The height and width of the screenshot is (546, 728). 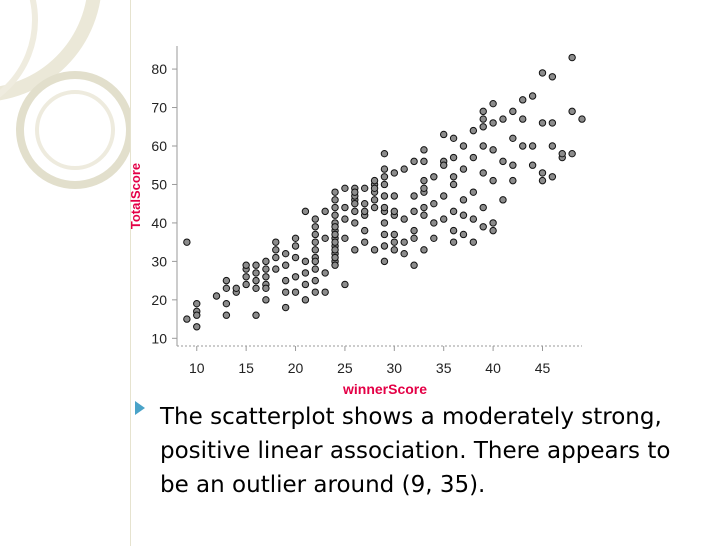 I want to click on x-tick-label: 35, so click(x=444, y=368).